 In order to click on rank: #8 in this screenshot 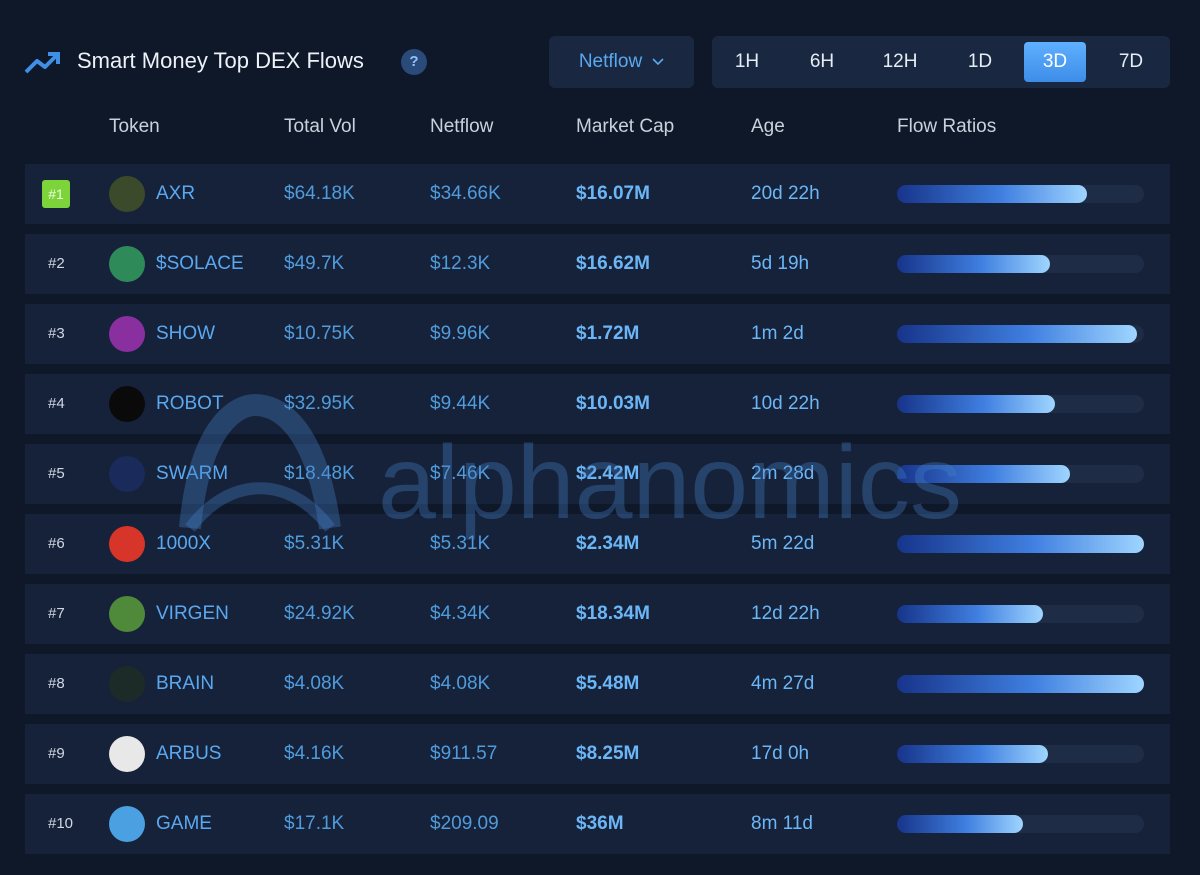, I will do `click(56, 683)`.